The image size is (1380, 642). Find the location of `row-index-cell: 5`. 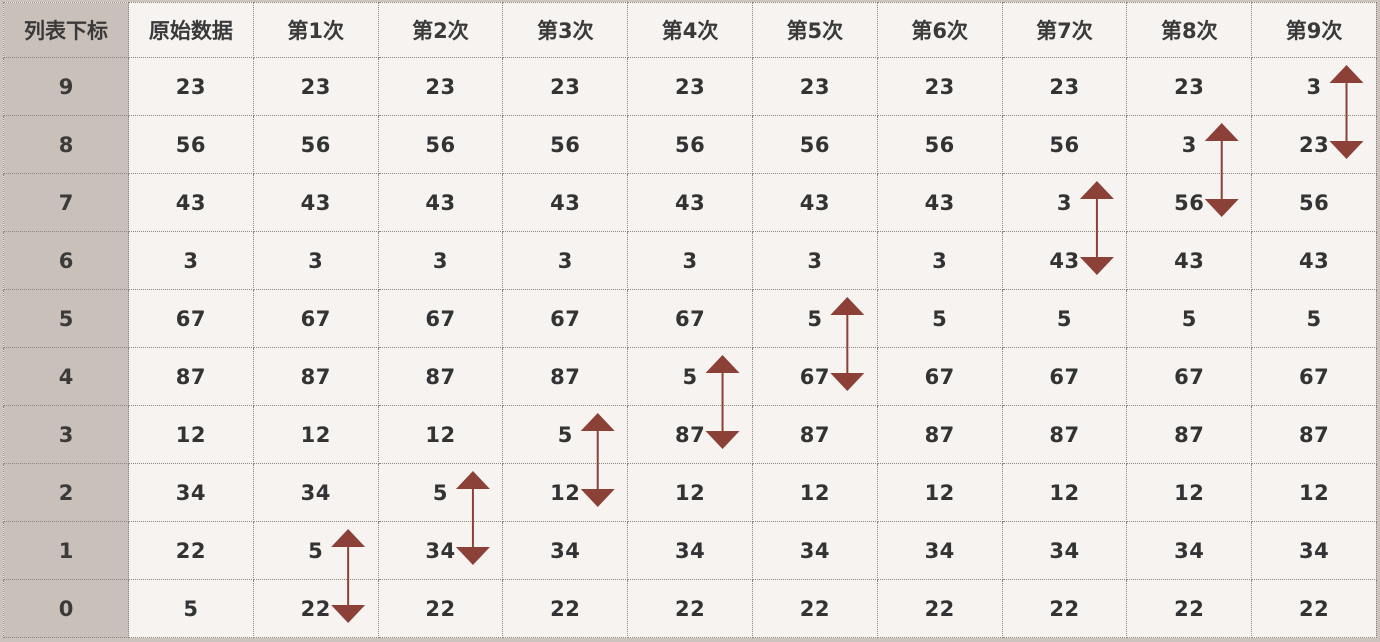

row-index-cell: 5 is located at coordinates (66, 318).